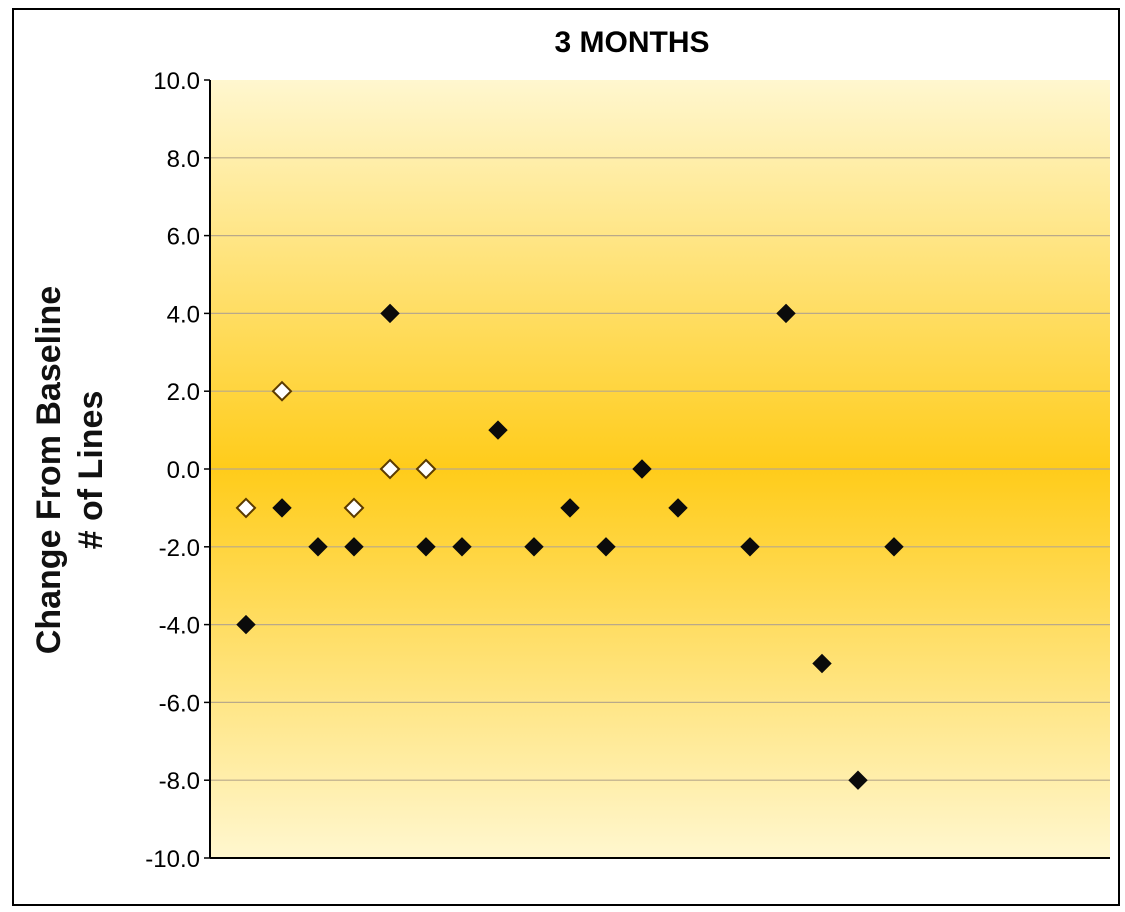 The image size is (1125, 912). What do you see at coordinates (179, 626) in the screenshot?
I see `y-tick-label: -4.0` at bounding box center [179, 626].